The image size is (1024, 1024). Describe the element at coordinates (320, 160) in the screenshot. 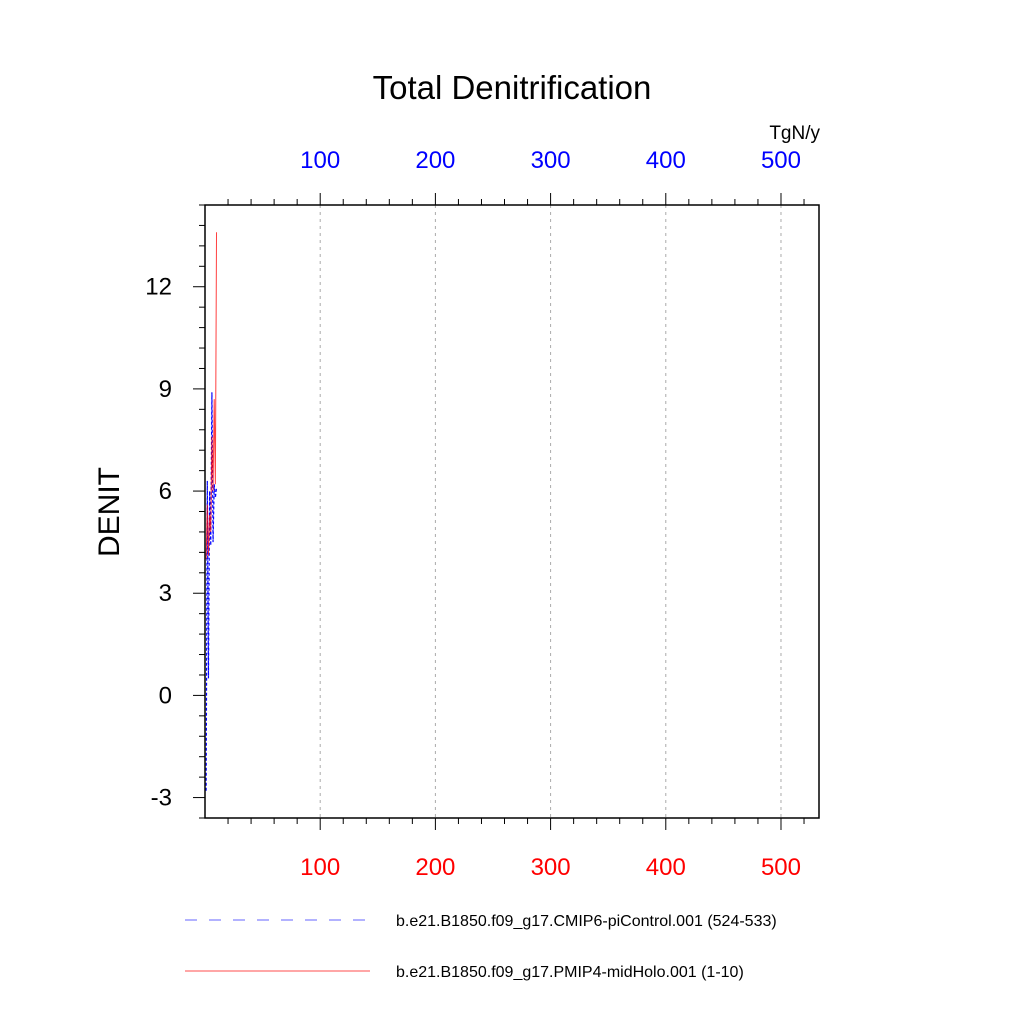

I see `top-x-tick-label-100: 100` at that location.